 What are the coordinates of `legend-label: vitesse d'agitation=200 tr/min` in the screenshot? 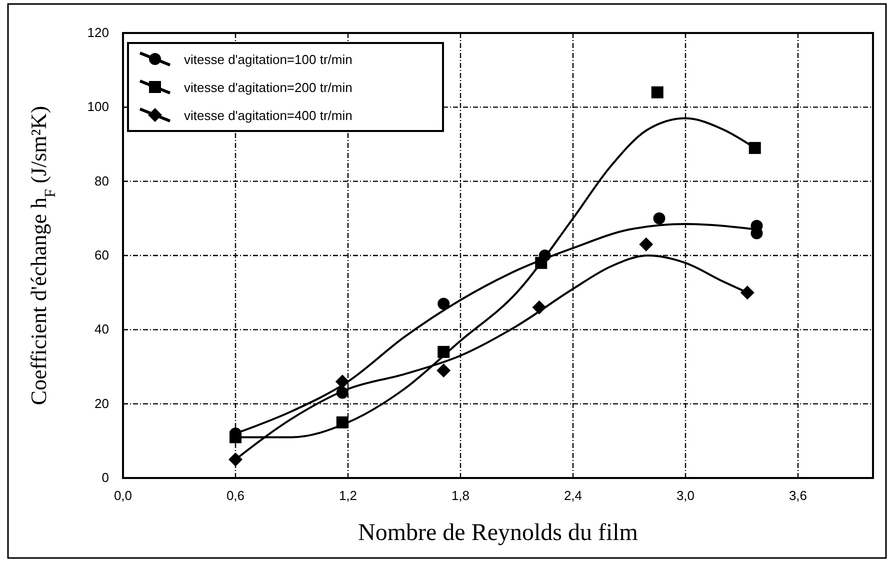 It's located at (268, 87).